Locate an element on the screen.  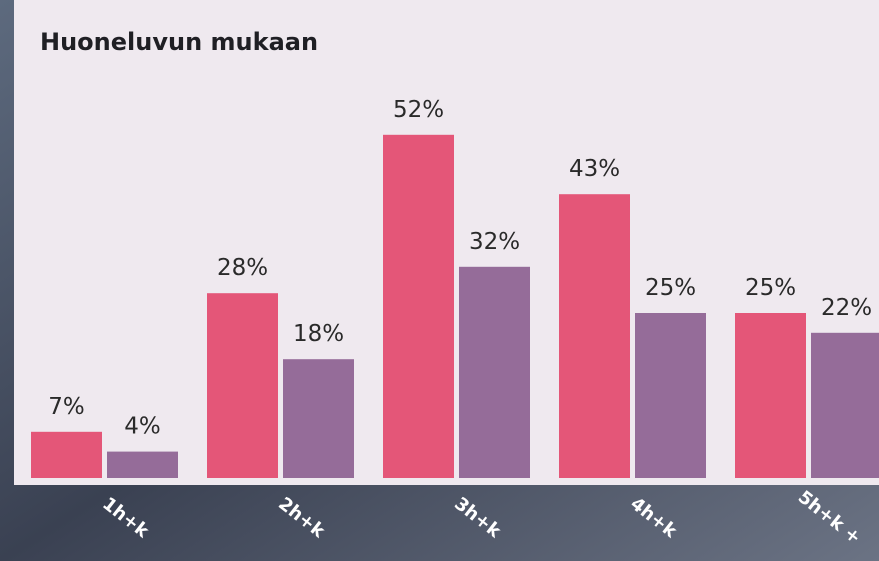
value-label: 22% is located at coordinates (846, 308).